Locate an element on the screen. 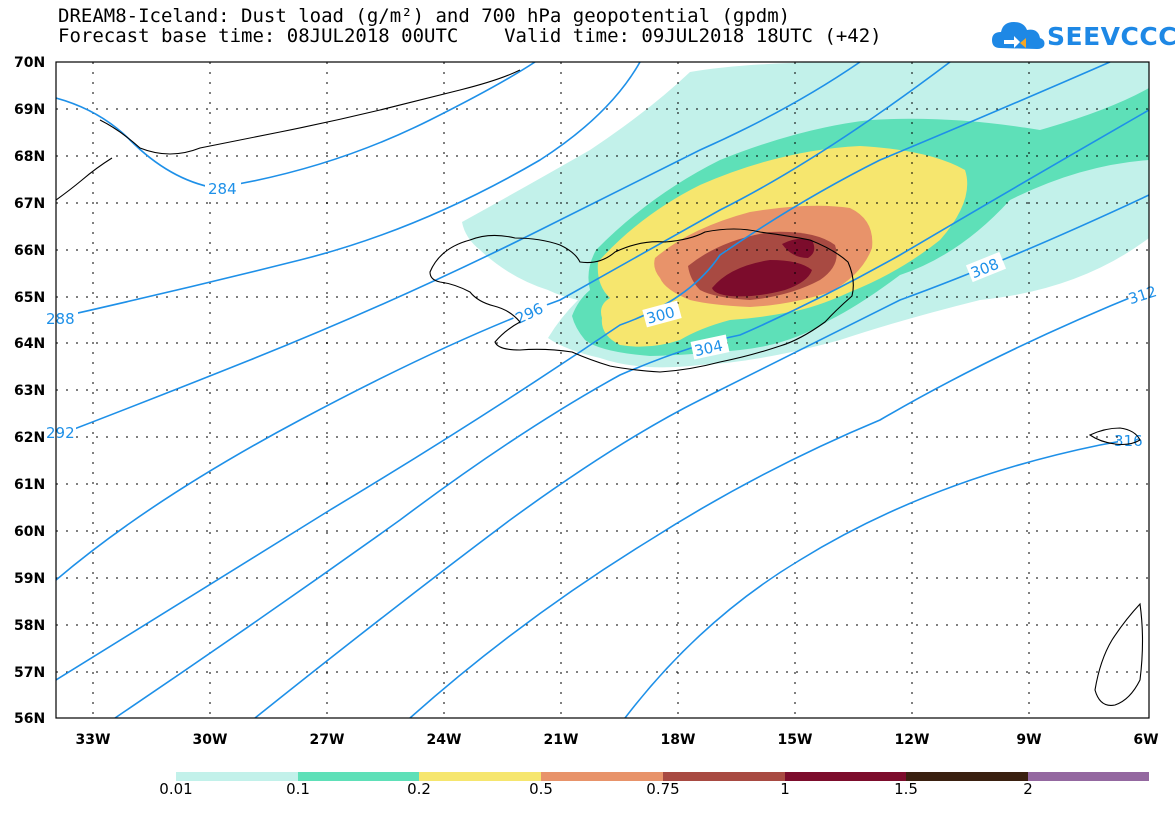  contour-label-284: 284 is located at coordinates (222, 189).